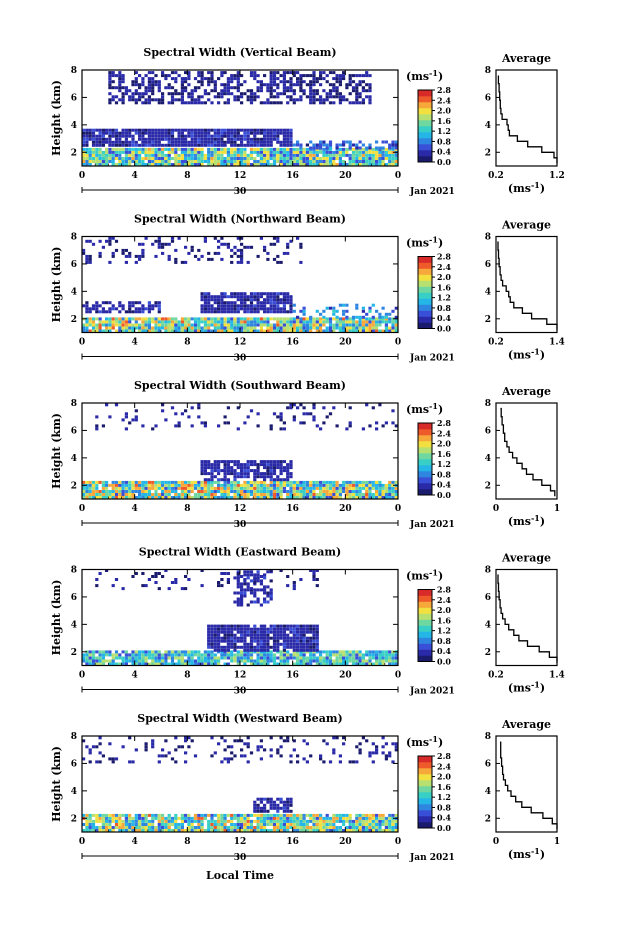 The image size is (618, 929). Describe the element at coordinates (187, 509) in the screenshot. I see `x-tick-label: 8` at that location.